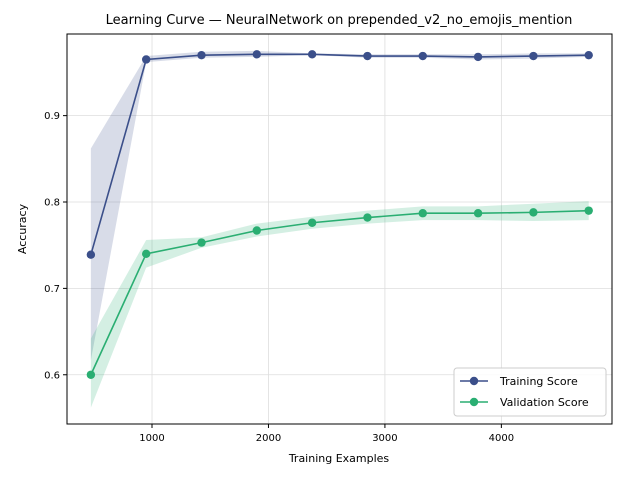  Describe the element at coordinates (52, 116) in the screenshot. I see `y-tick-label: 0.9` at that location.